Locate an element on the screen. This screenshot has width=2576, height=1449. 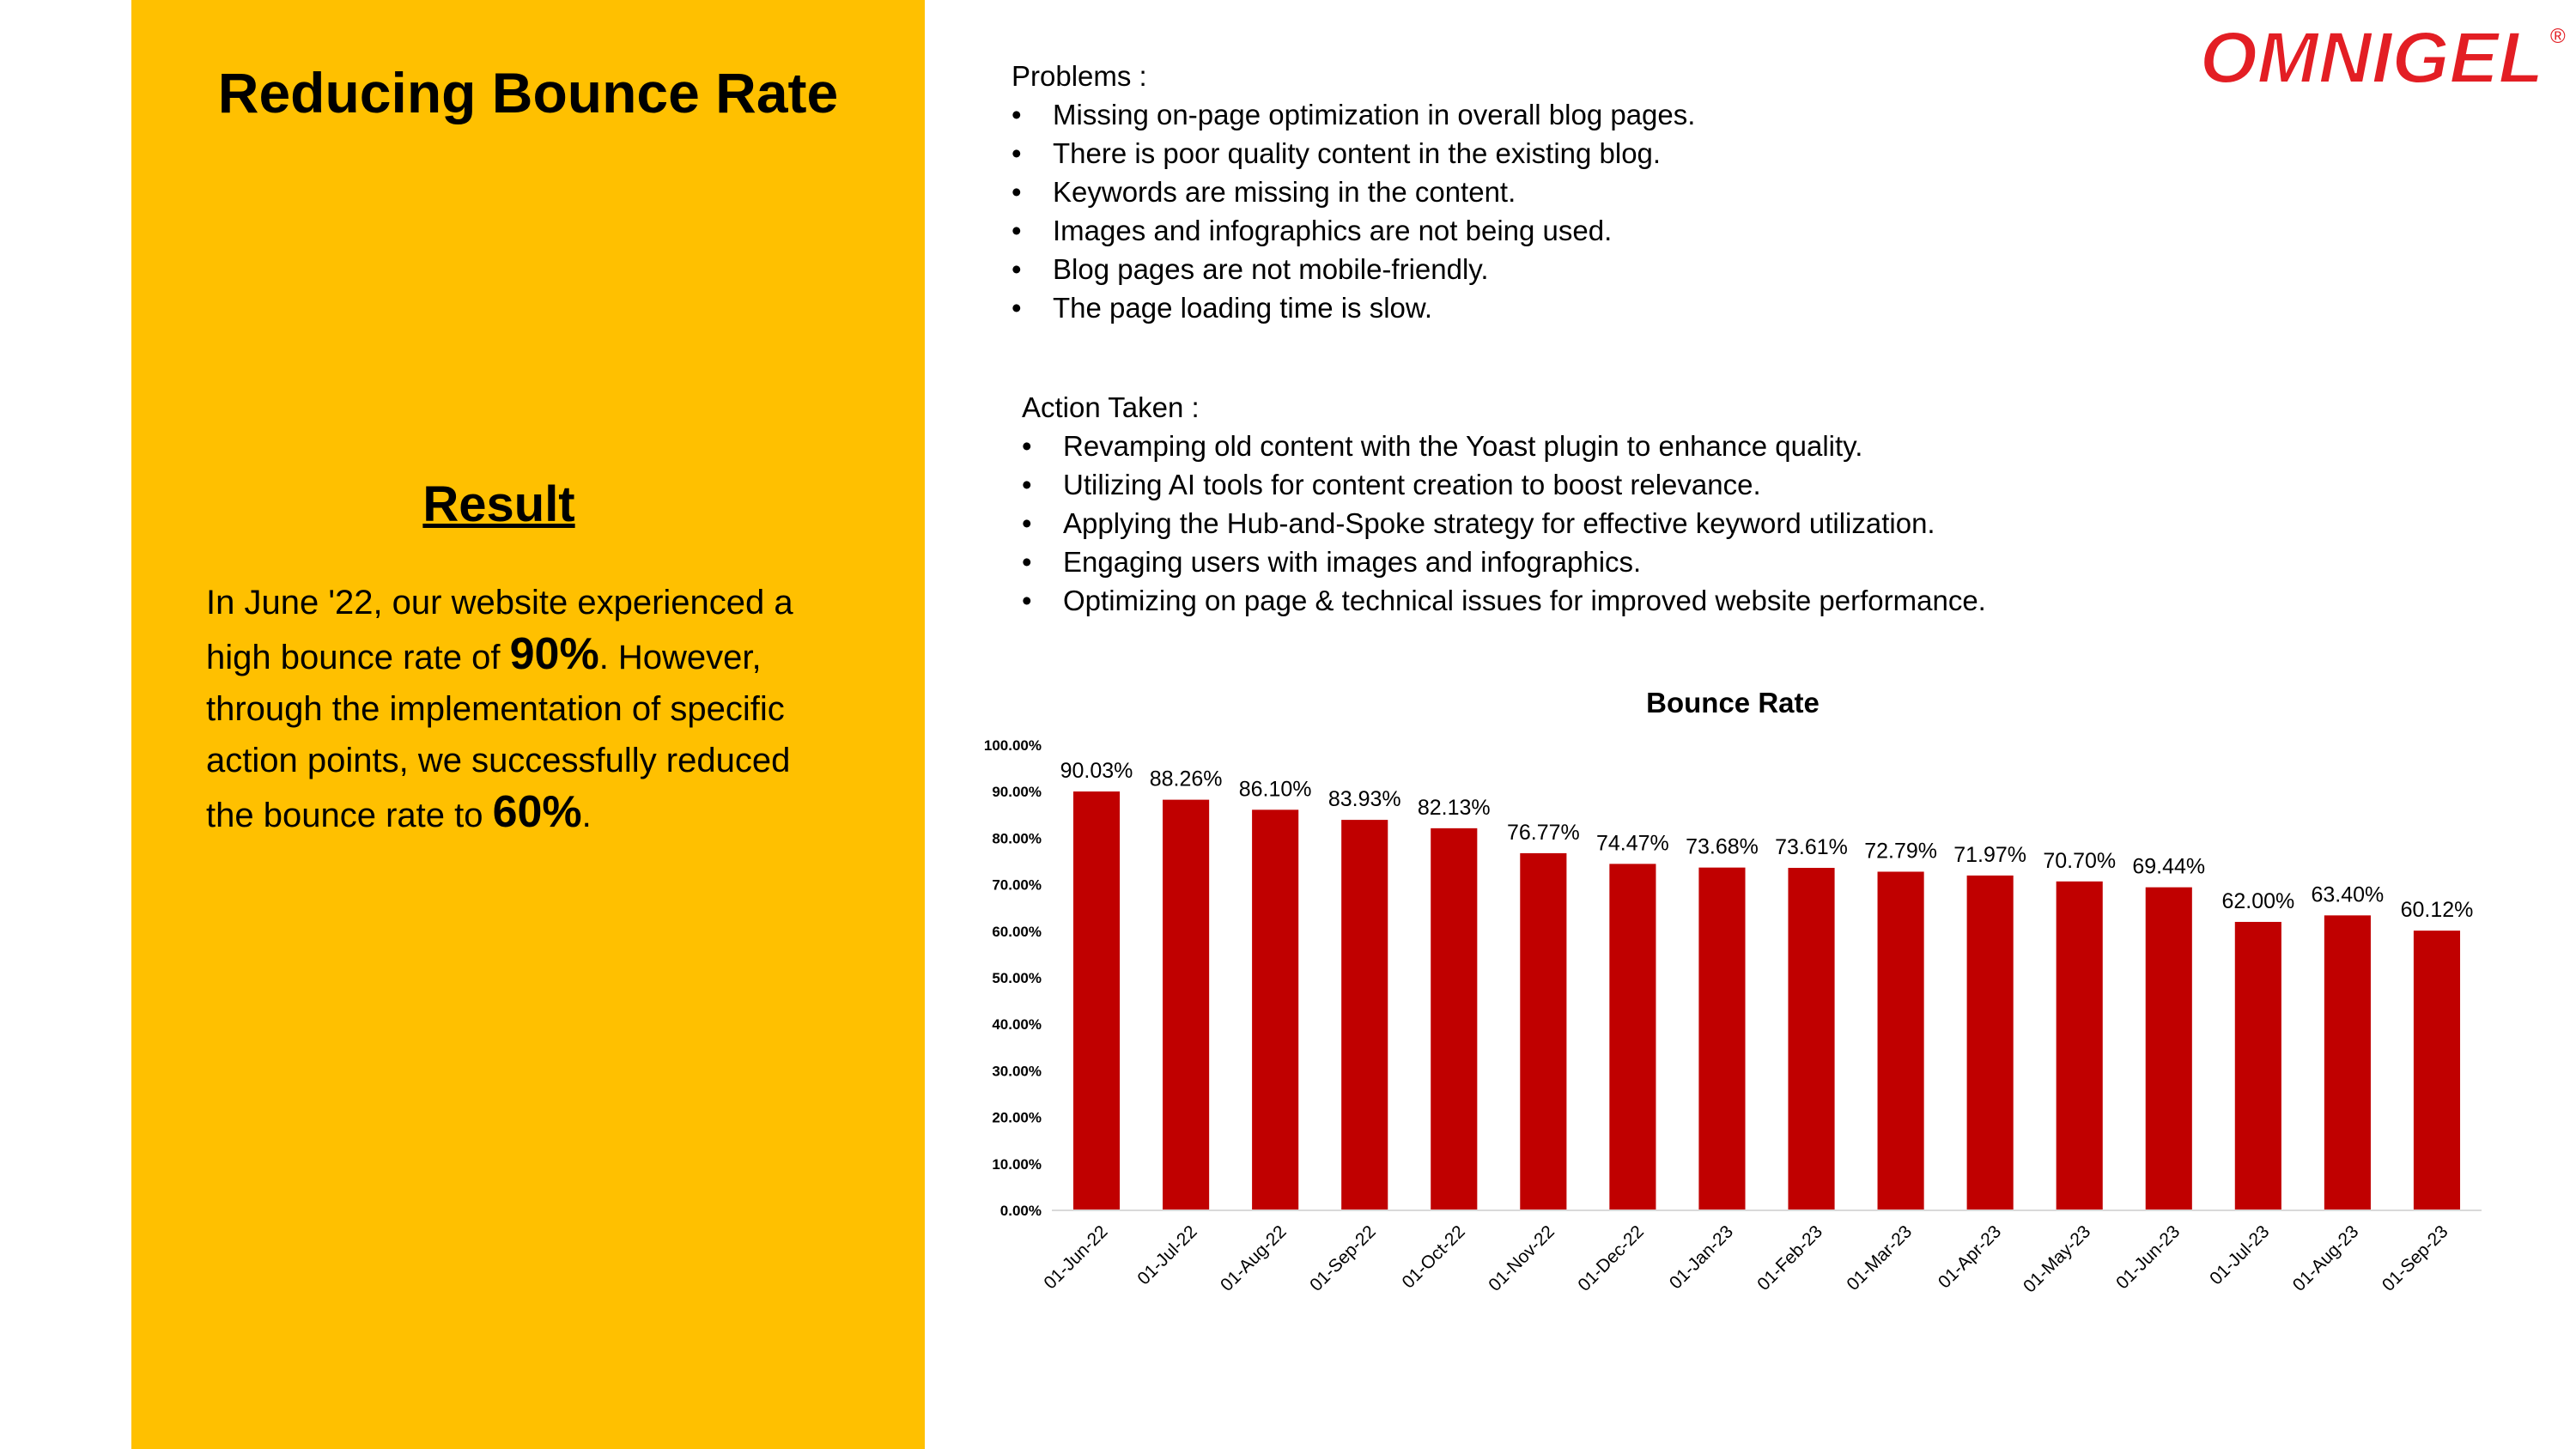
result-text-line: high bounce rate of is located at coordinates (354, 657).